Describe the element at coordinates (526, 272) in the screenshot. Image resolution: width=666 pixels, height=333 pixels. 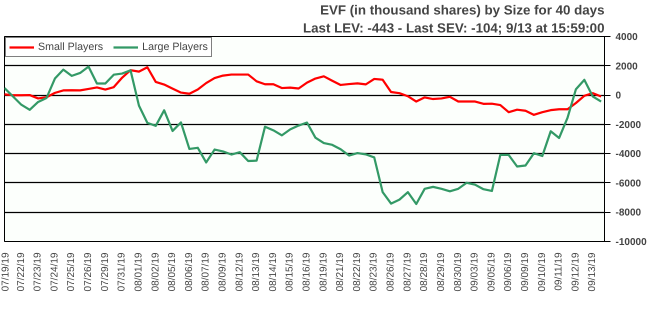
I see `x-tick-label: 09/09/19` at that location.